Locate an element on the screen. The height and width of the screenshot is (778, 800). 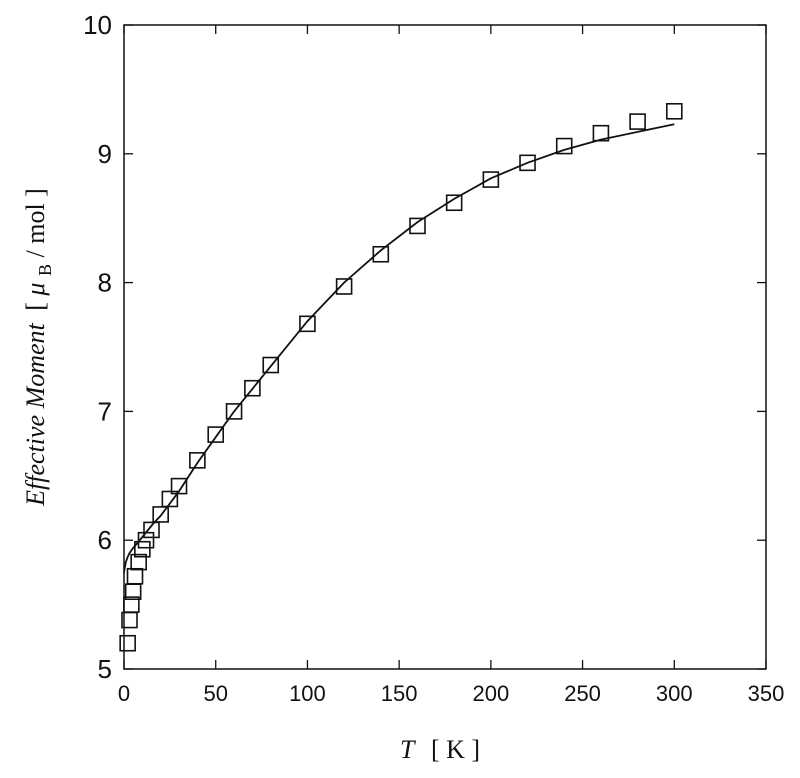
x-axis-symbol: T is located at coordinates (408, 749).